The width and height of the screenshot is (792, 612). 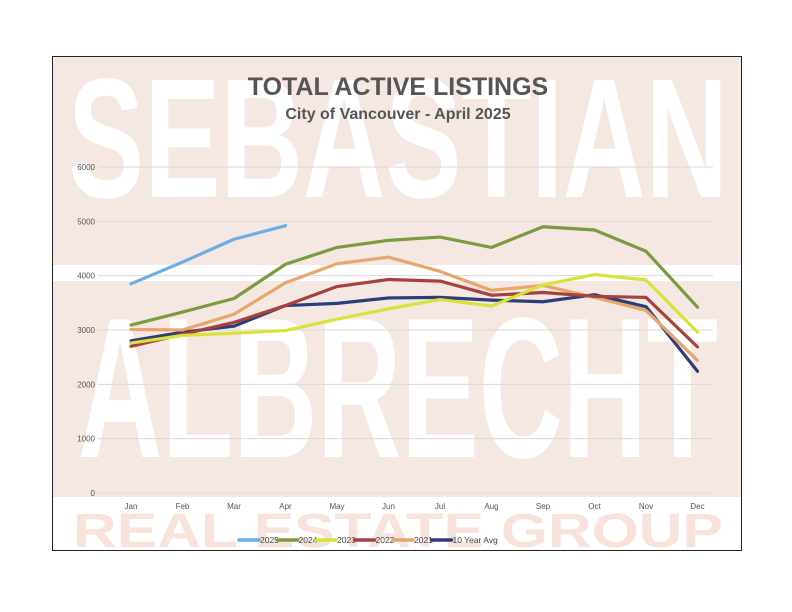 What do you see at coordinates (285, 506) in the screenshot?
I see `x-tick-label: Apr` at bounding box center [285, 506].